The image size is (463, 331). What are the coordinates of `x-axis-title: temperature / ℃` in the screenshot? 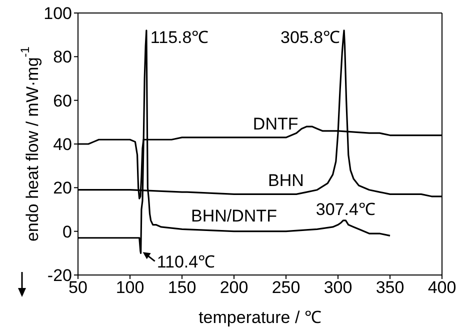 It's located at (260, 317).